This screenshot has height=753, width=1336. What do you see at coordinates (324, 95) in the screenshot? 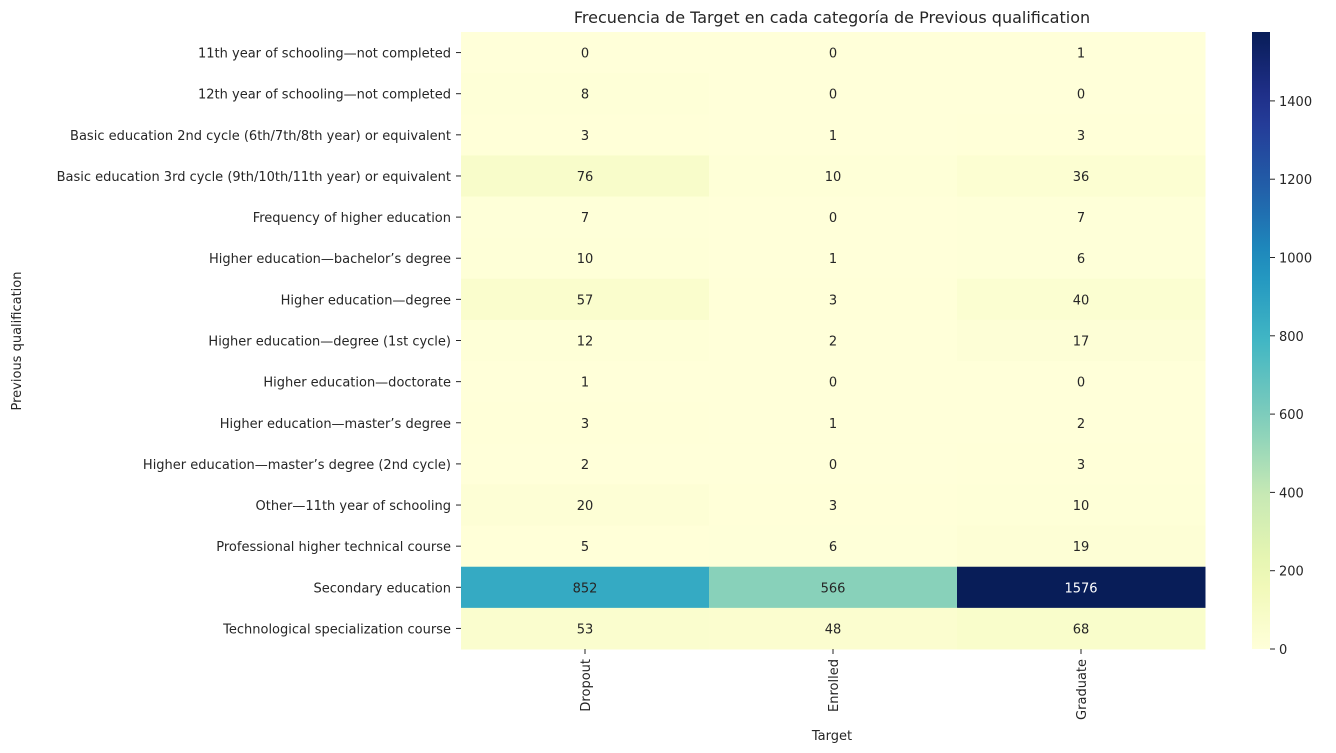
I see `y-tick-label: 12th year of schooling—not completed` at bounding box center [324, 95].